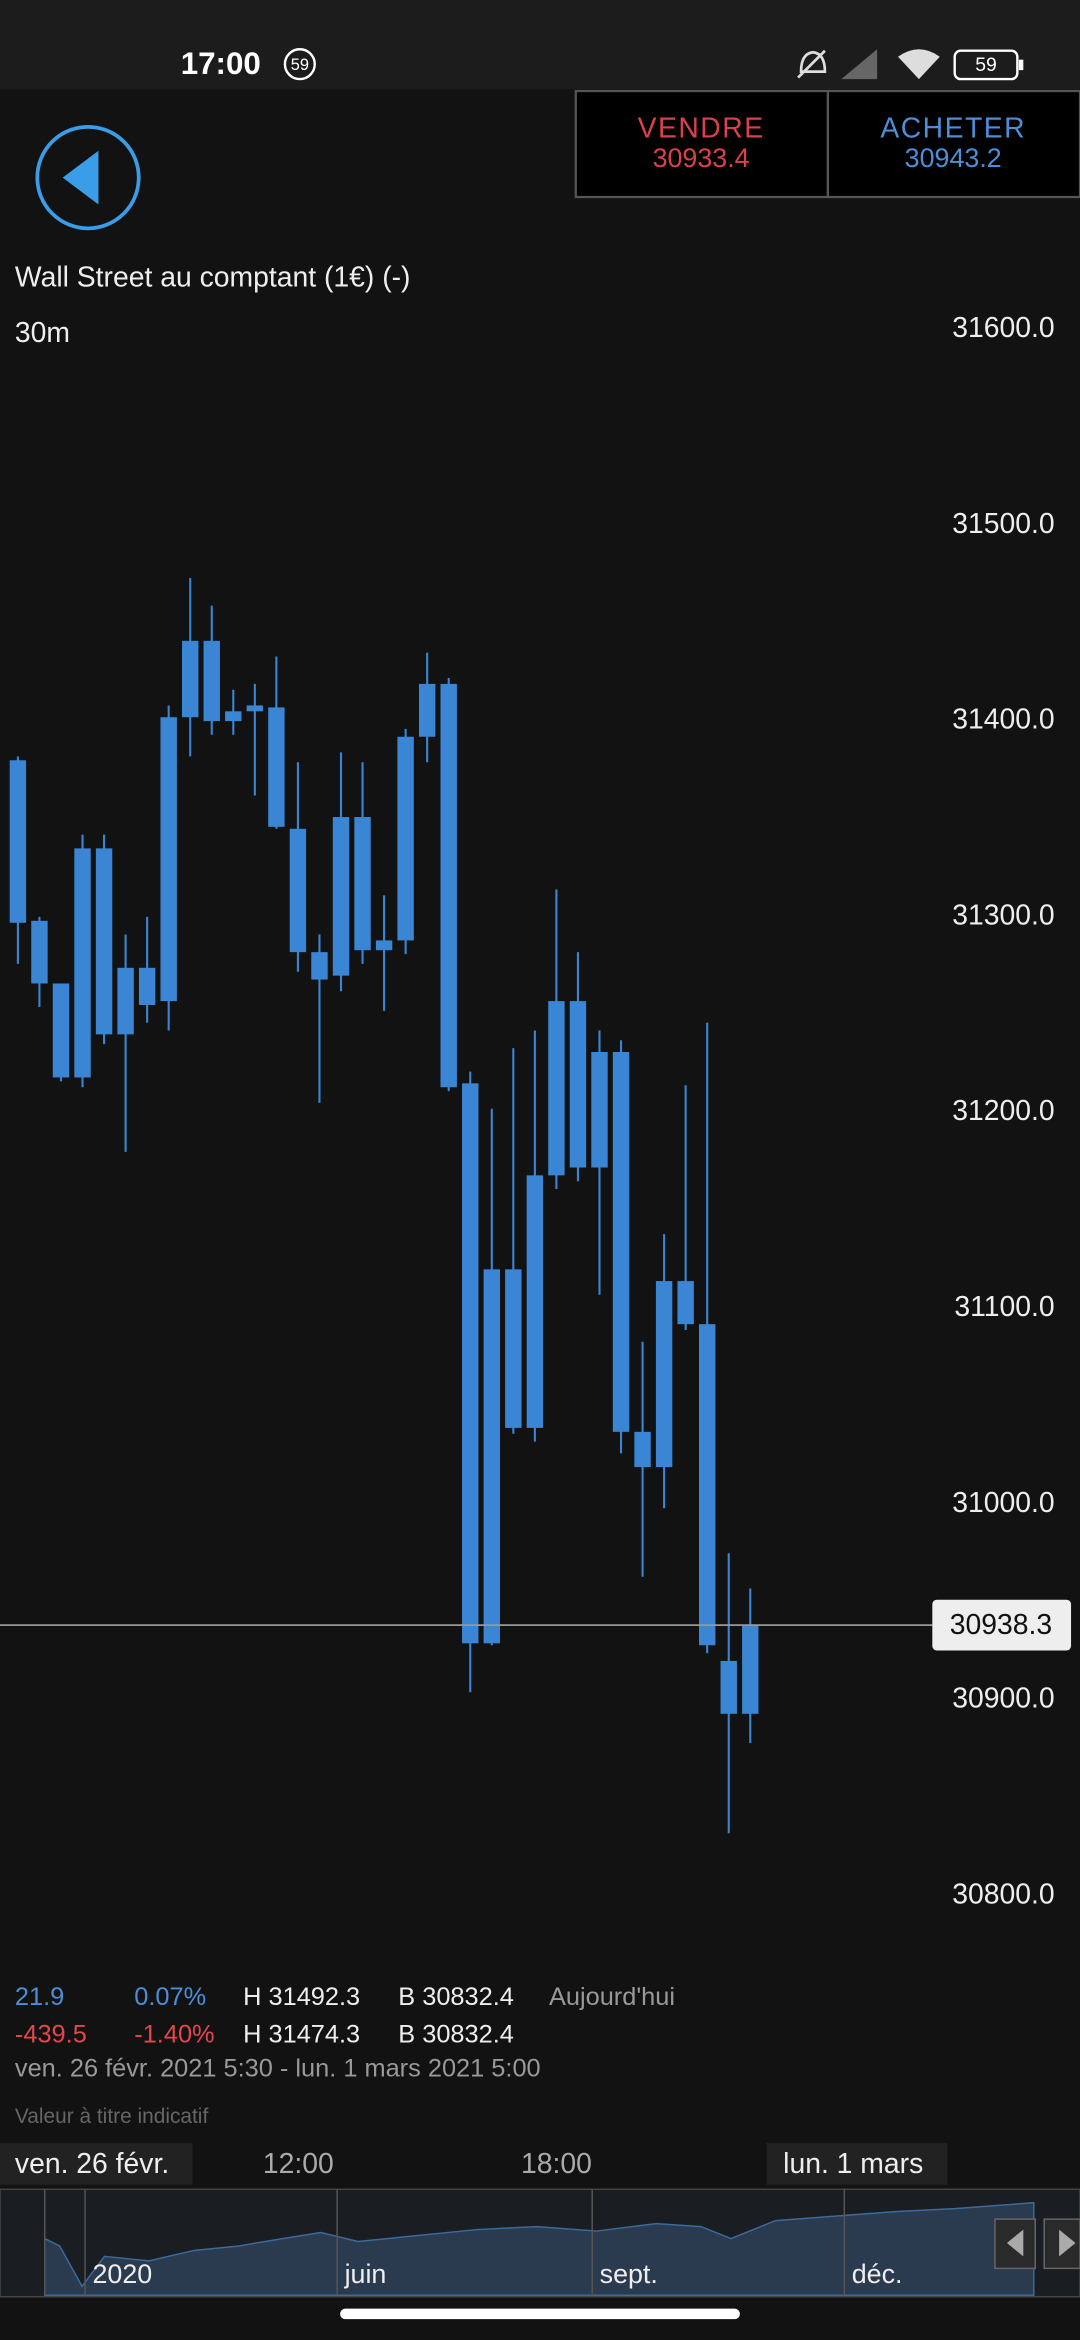  I want to click on chart-title: Wall Street au comptant (1€) (-), so click(213, 278).